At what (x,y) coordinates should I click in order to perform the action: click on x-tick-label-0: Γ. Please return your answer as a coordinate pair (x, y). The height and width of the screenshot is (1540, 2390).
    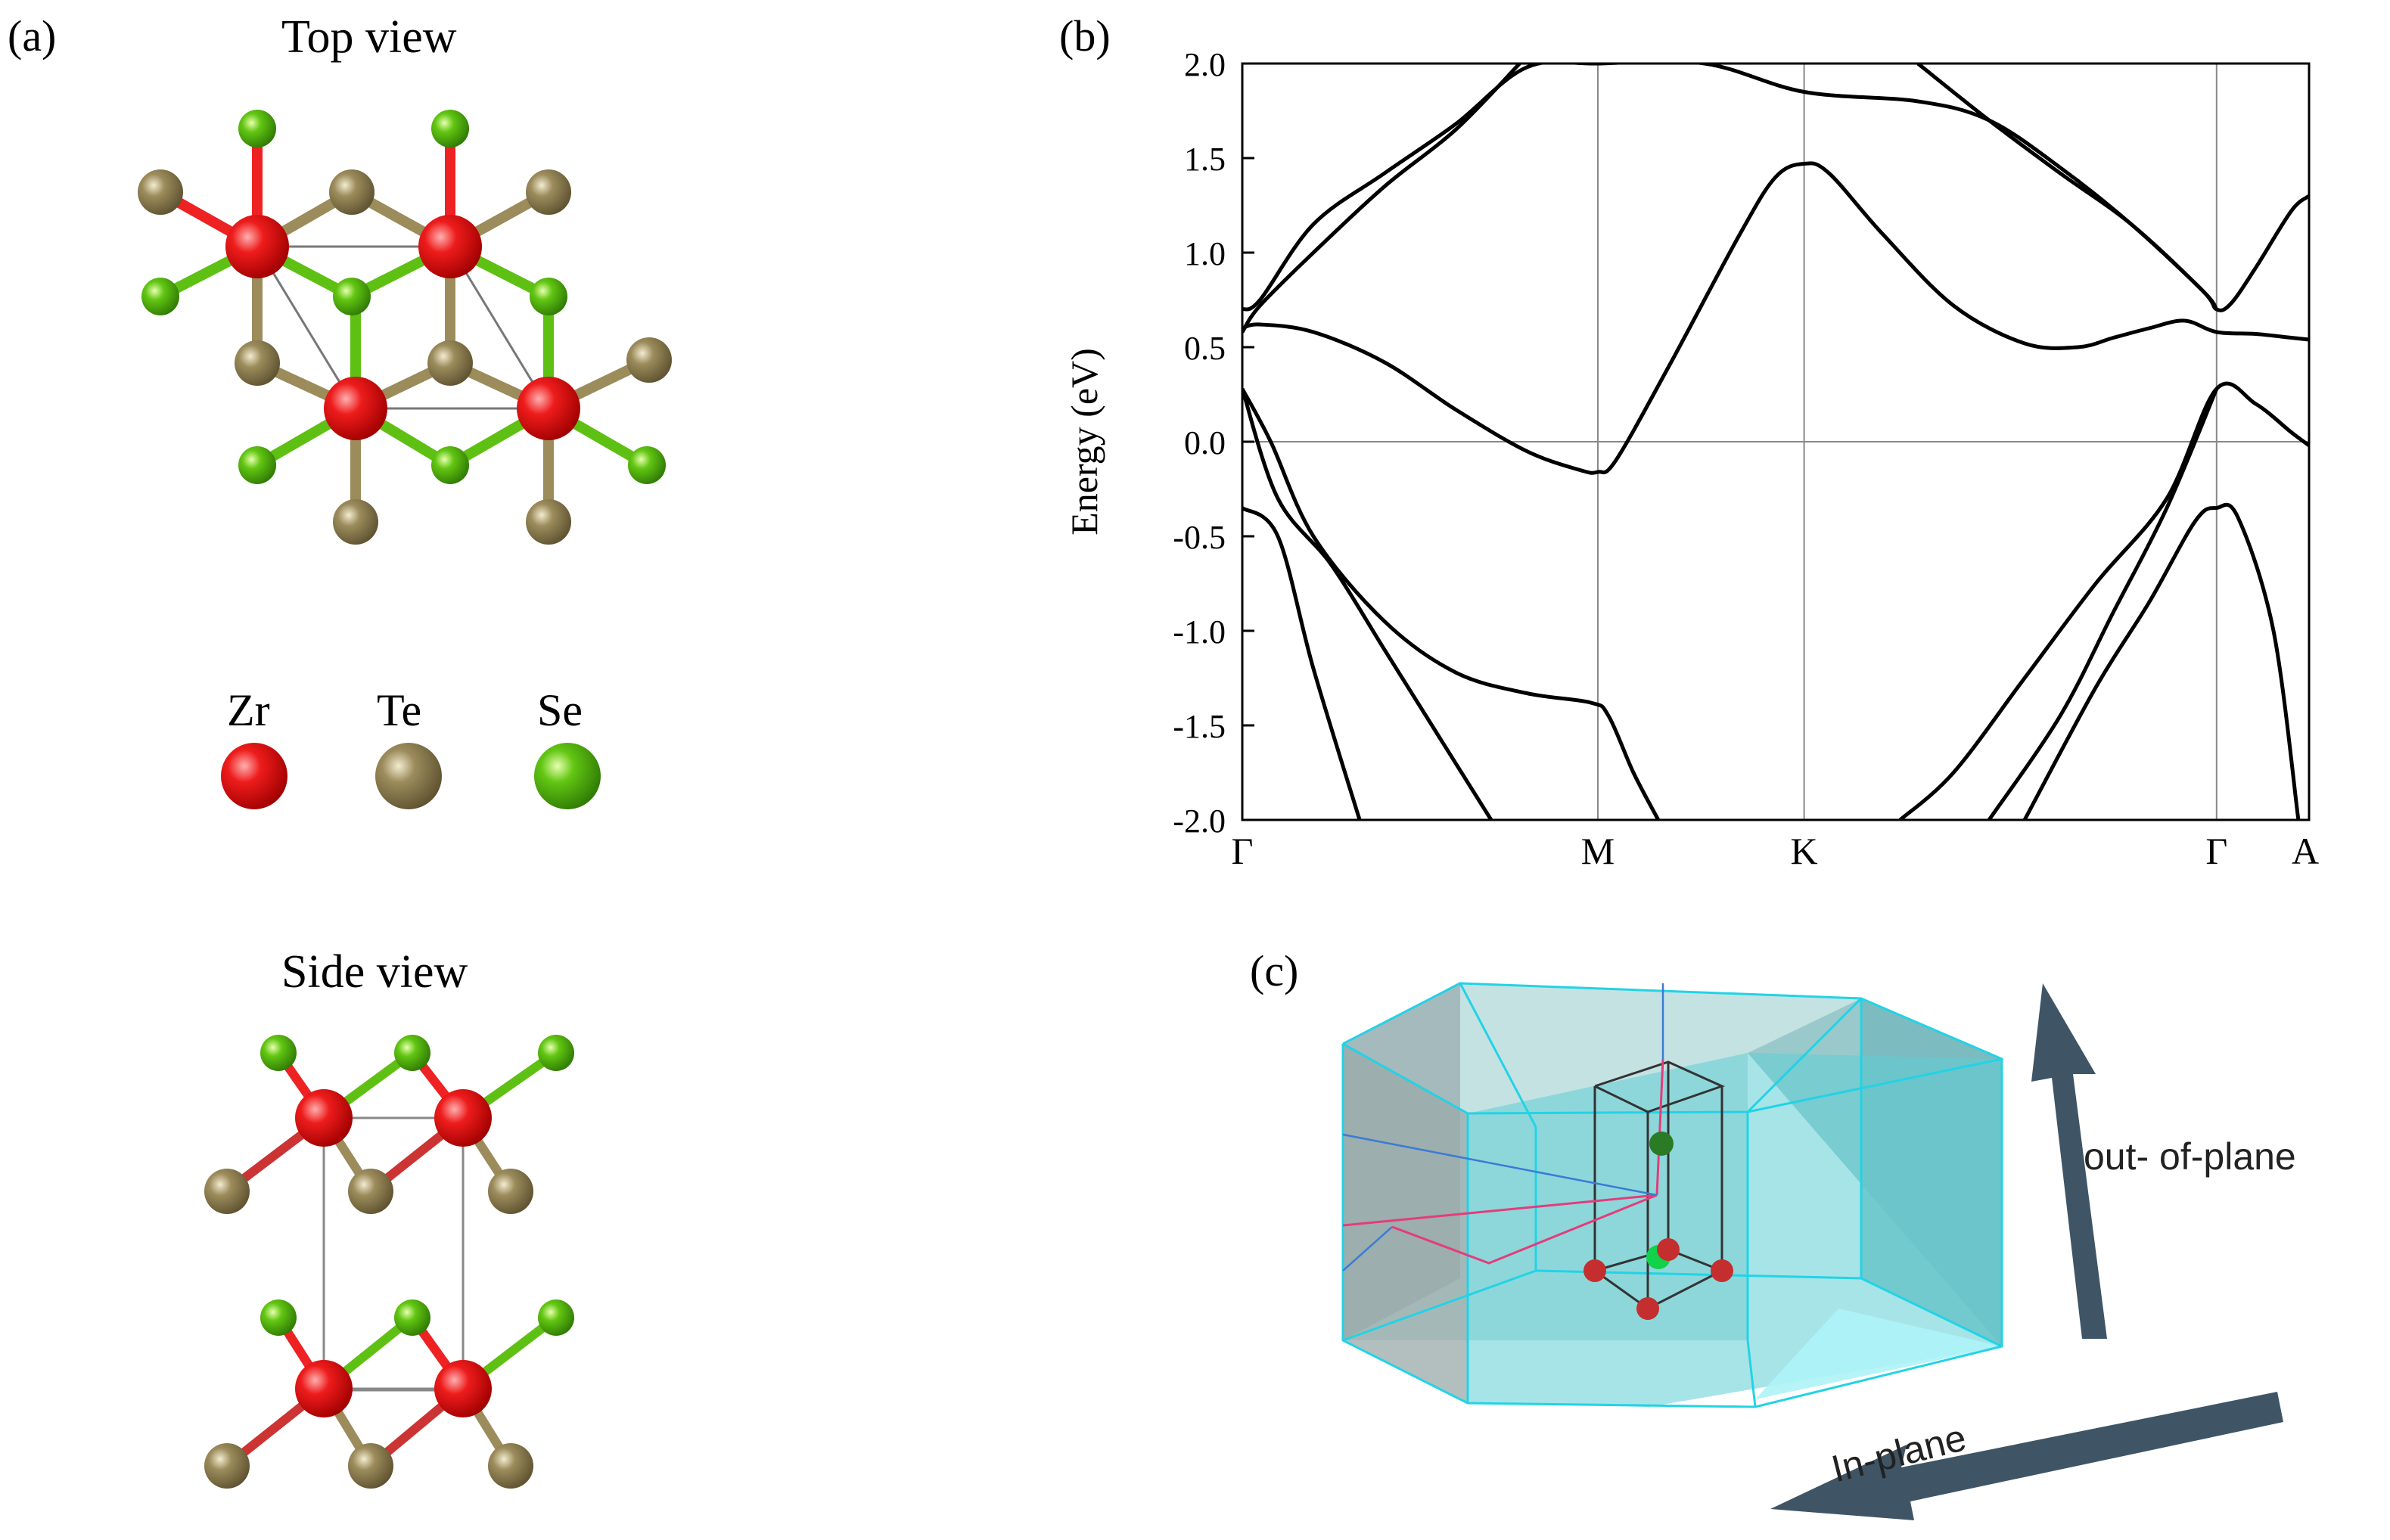
    Looking at the image, I should click on (1243, 851).